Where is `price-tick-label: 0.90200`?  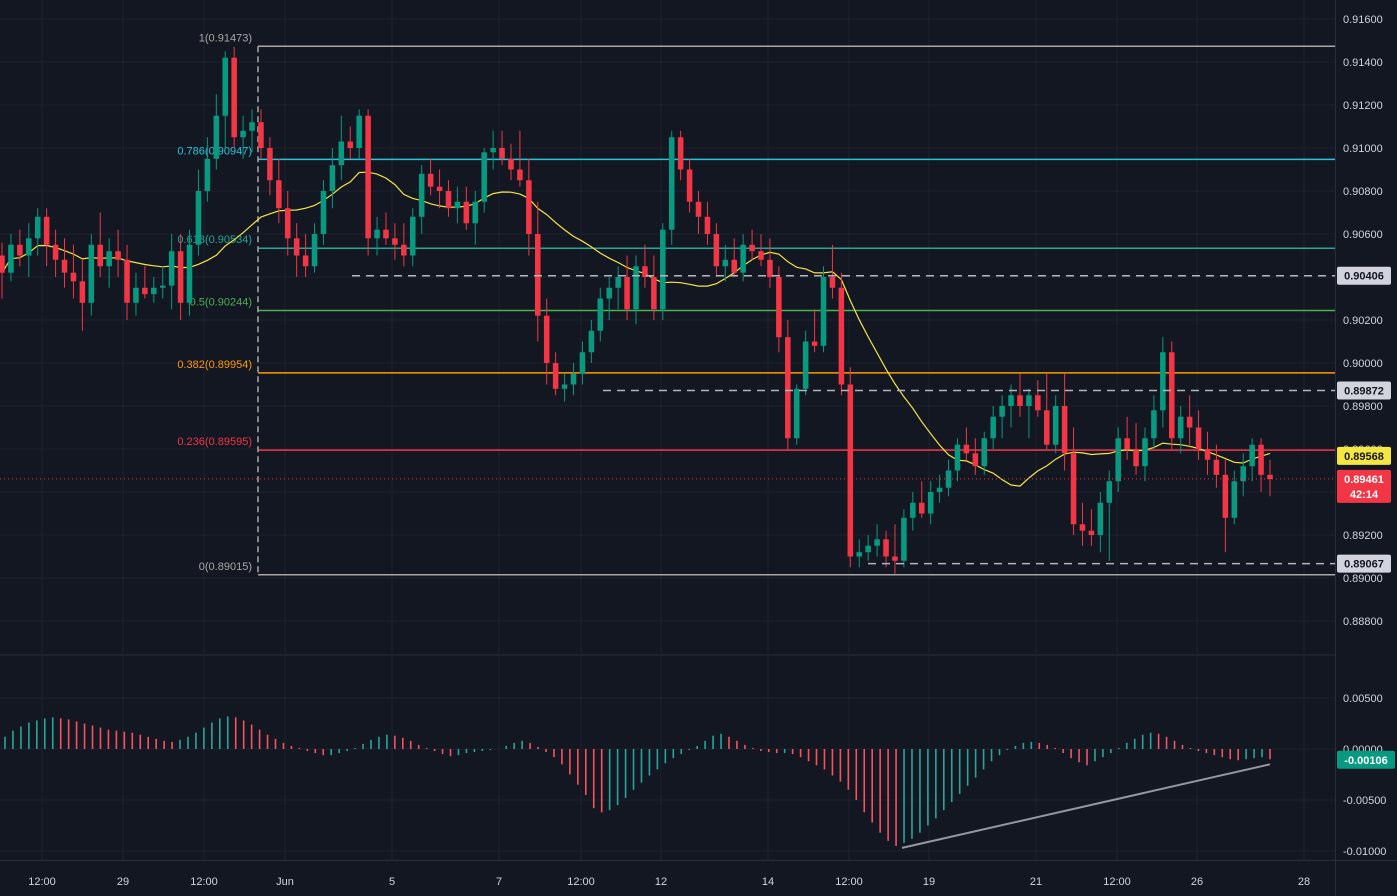
price-tick-label: 0.90200 is located at coordinates (1363, 321).